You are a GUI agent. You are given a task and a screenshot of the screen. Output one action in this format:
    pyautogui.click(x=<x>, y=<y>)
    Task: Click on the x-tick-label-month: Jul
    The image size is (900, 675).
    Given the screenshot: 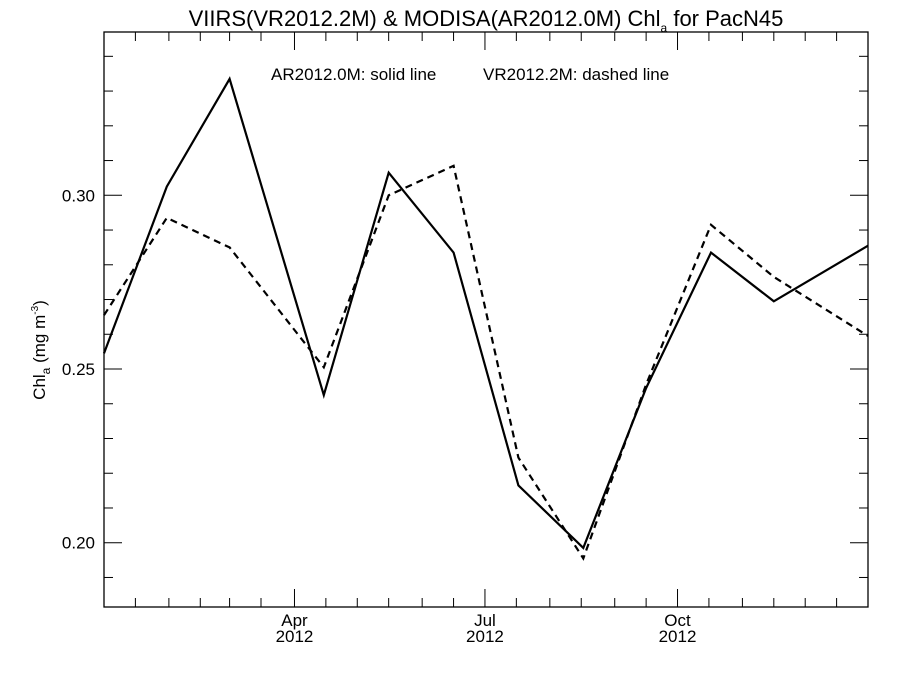 What is the action you would take?
    pyautogui.click(x=485, y=620)
    